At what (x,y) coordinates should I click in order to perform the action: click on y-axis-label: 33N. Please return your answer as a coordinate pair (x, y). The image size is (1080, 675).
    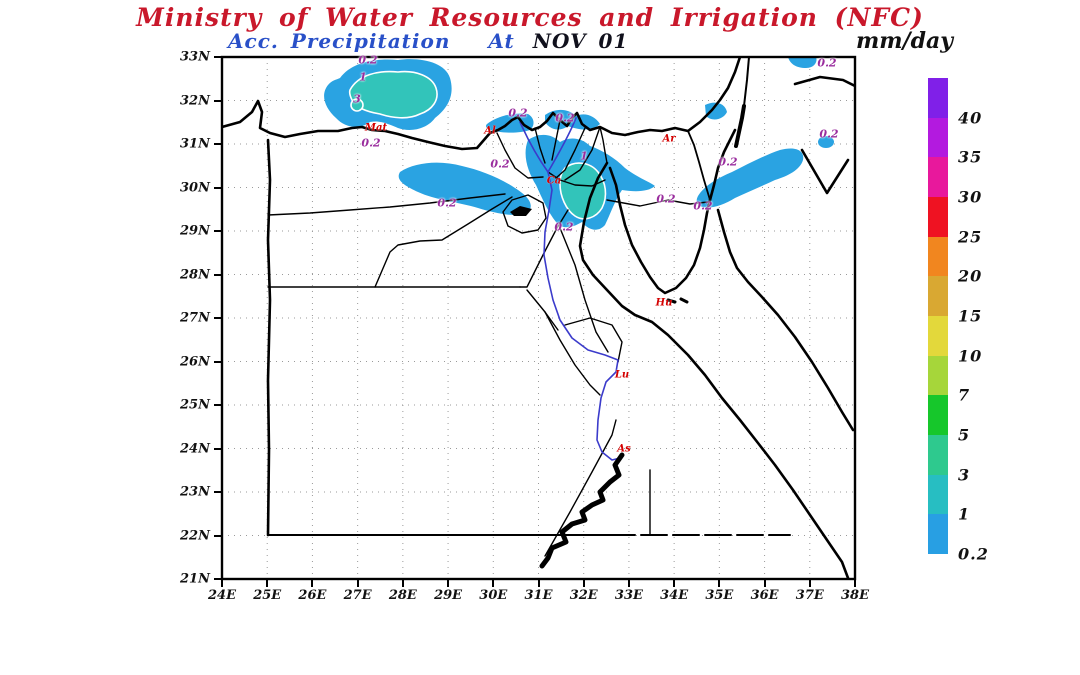
    Looking at the image, I should click on (195, 57).